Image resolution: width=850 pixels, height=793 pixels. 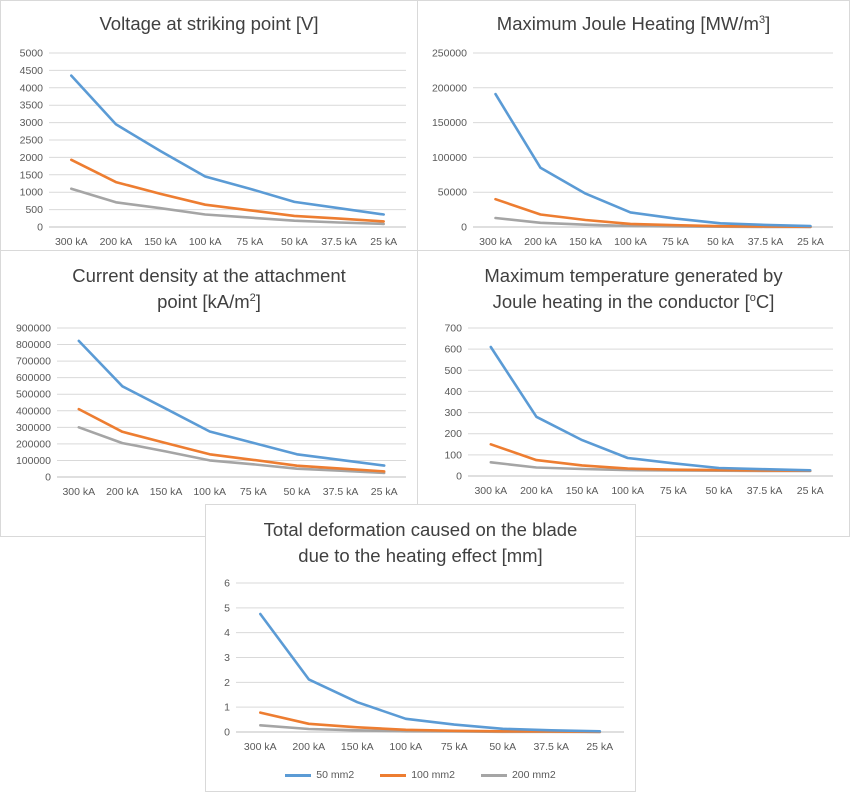 I want to click on chart-title-text: Voltage at striking point [V], so click(x=209, y=23).